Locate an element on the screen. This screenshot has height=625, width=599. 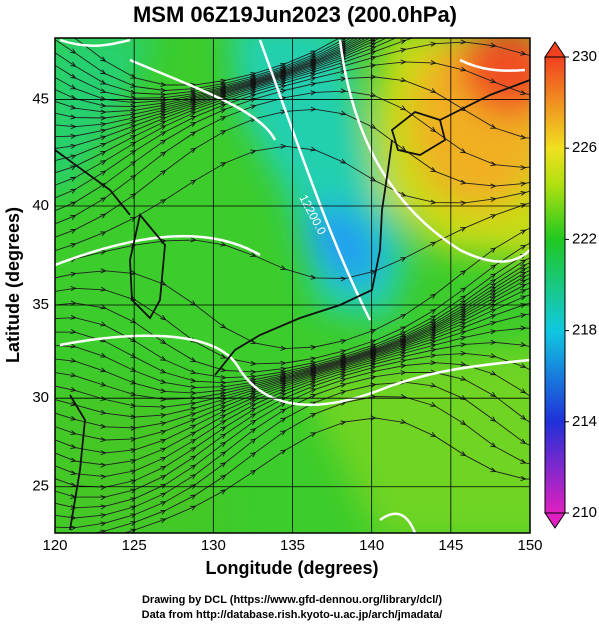
y-tick-label: 40 is located at coordinates (40, 205).